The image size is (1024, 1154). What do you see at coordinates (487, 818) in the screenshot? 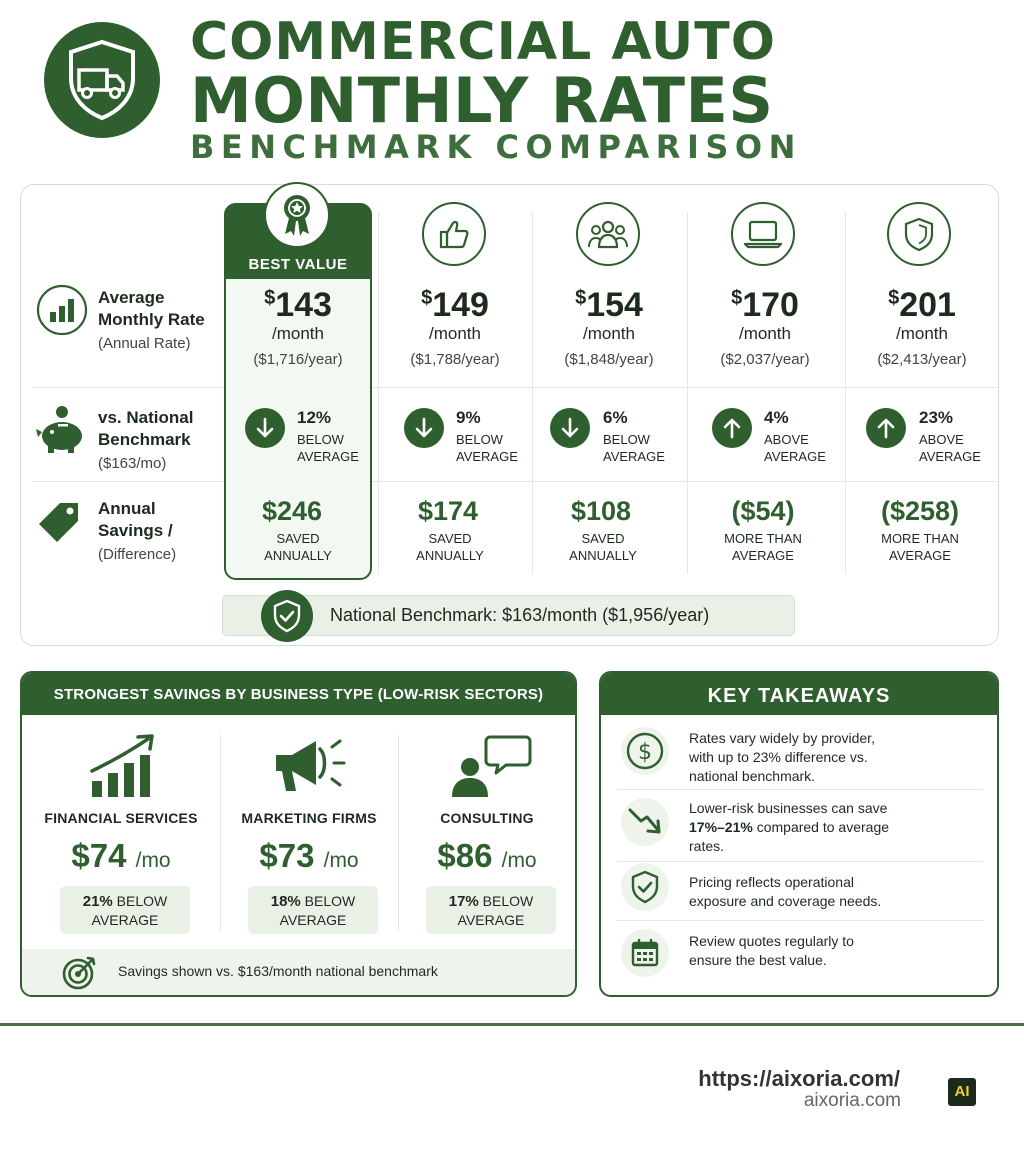
I see `business-name: CONSULTING` at bounding box center [487, 818].